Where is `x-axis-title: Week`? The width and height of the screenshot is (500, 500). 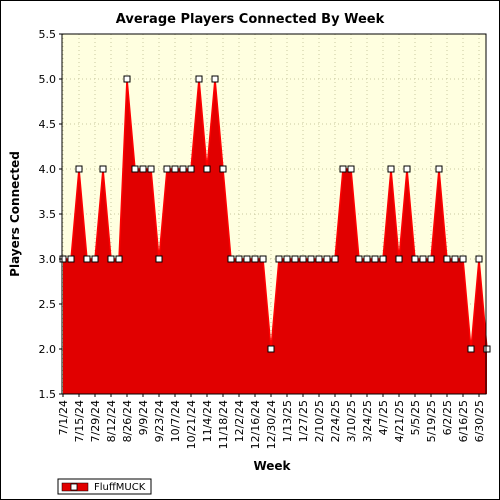
x-axis-title: Week is located at coordinates (272, 466).